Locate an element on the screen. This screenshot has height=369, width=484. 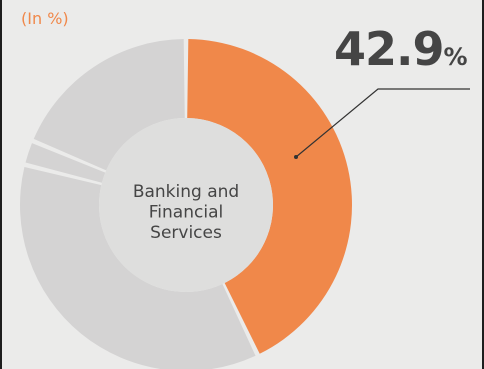
leader-dot is located at coordinates (296, 157).